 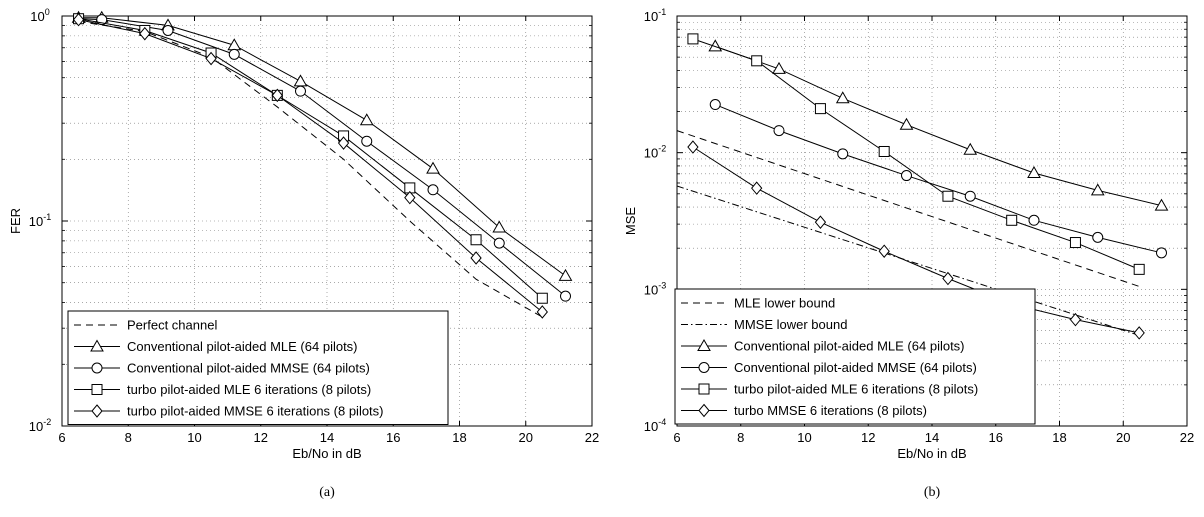 What do you see at coordinates (784, 303) in the screenshot?
I see `legend-entry: MLE lower bound` at bounding box center [784, 303].